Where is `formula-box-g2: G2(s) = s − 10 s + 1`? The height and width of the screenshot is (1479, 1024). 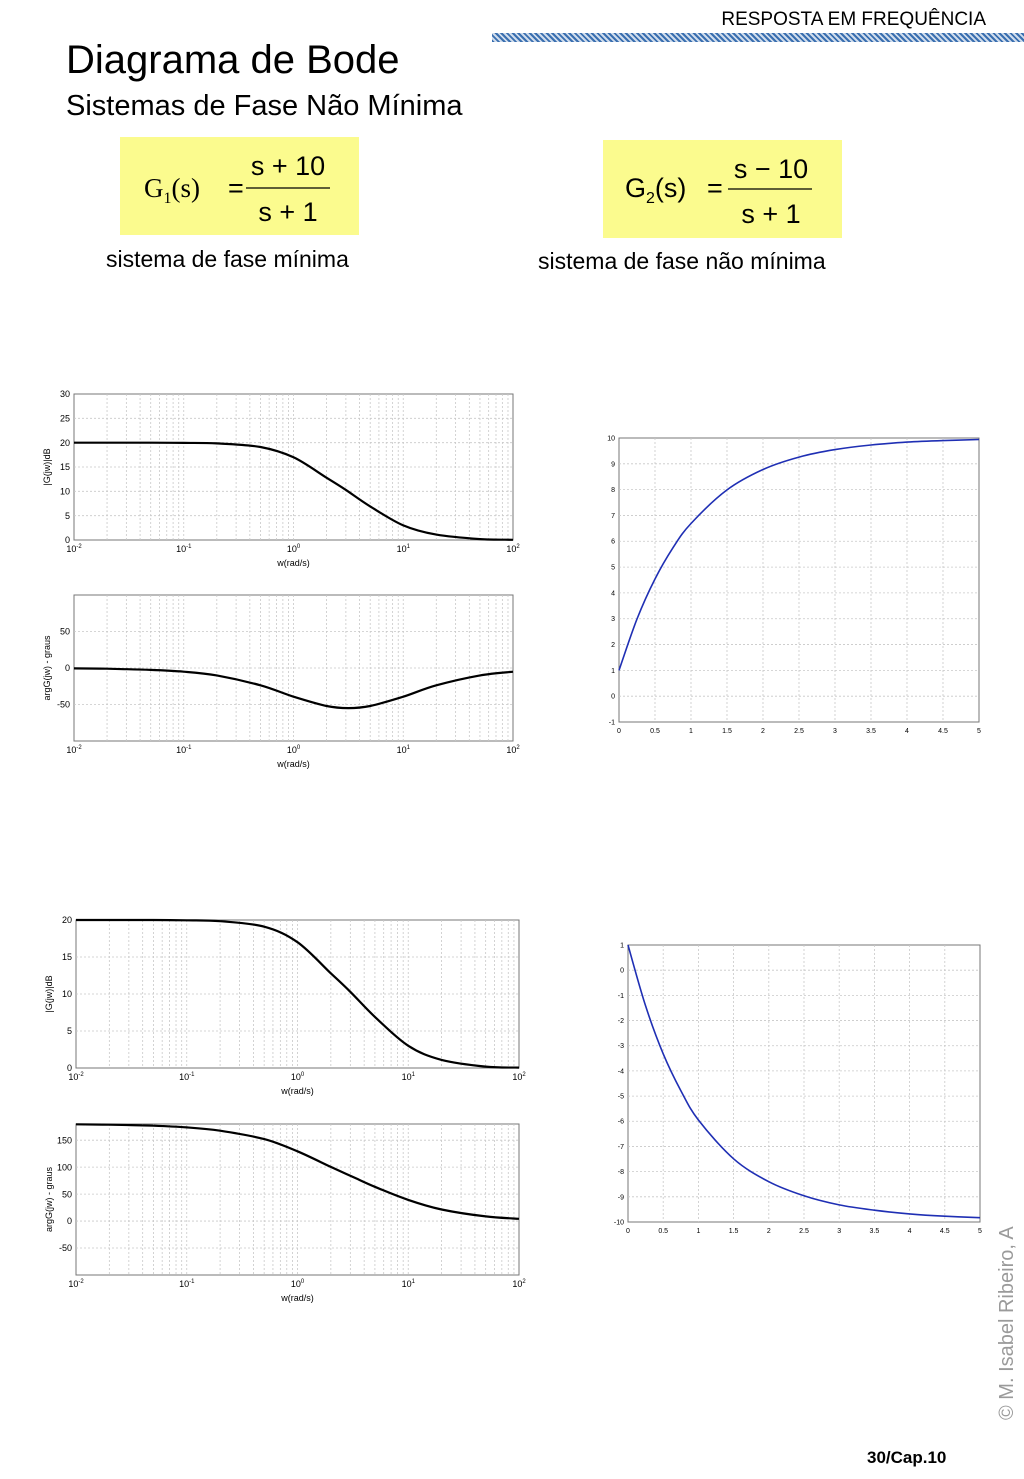 formula-box-g2: G2(s) = s − 10 s + 1 is located at coordinates (722, 189).